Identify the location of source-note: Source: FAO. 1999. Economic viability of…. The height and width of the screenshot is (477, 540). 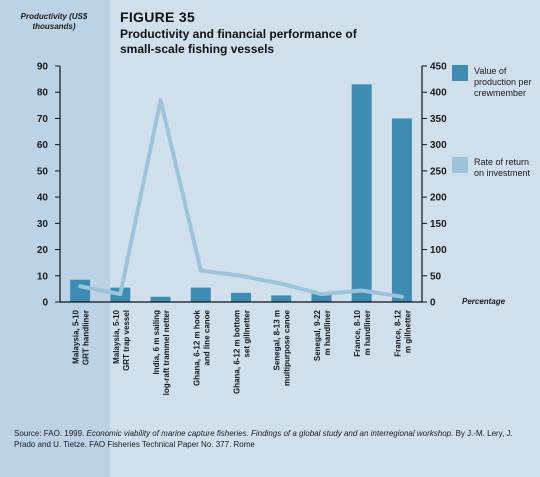
(264, 439).